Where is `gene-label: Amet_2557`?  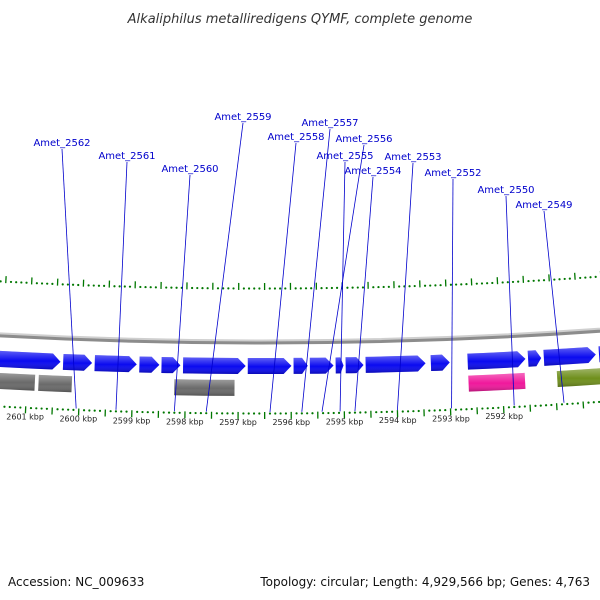 gene-label: Amet_2557 is located at coordinates (329, 123).